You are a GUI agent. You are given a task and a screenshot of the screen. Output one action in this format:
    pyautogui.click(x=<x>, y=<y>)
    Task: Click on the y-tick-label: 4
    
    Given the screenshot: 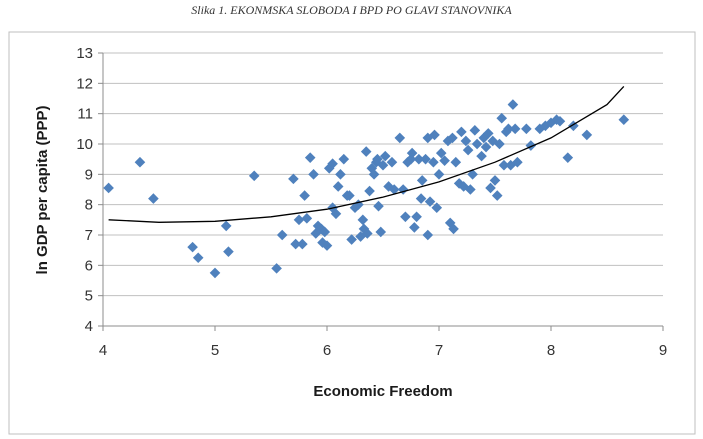 What is the action you would take?
    pyautogui.click(x=89, y=326)
    